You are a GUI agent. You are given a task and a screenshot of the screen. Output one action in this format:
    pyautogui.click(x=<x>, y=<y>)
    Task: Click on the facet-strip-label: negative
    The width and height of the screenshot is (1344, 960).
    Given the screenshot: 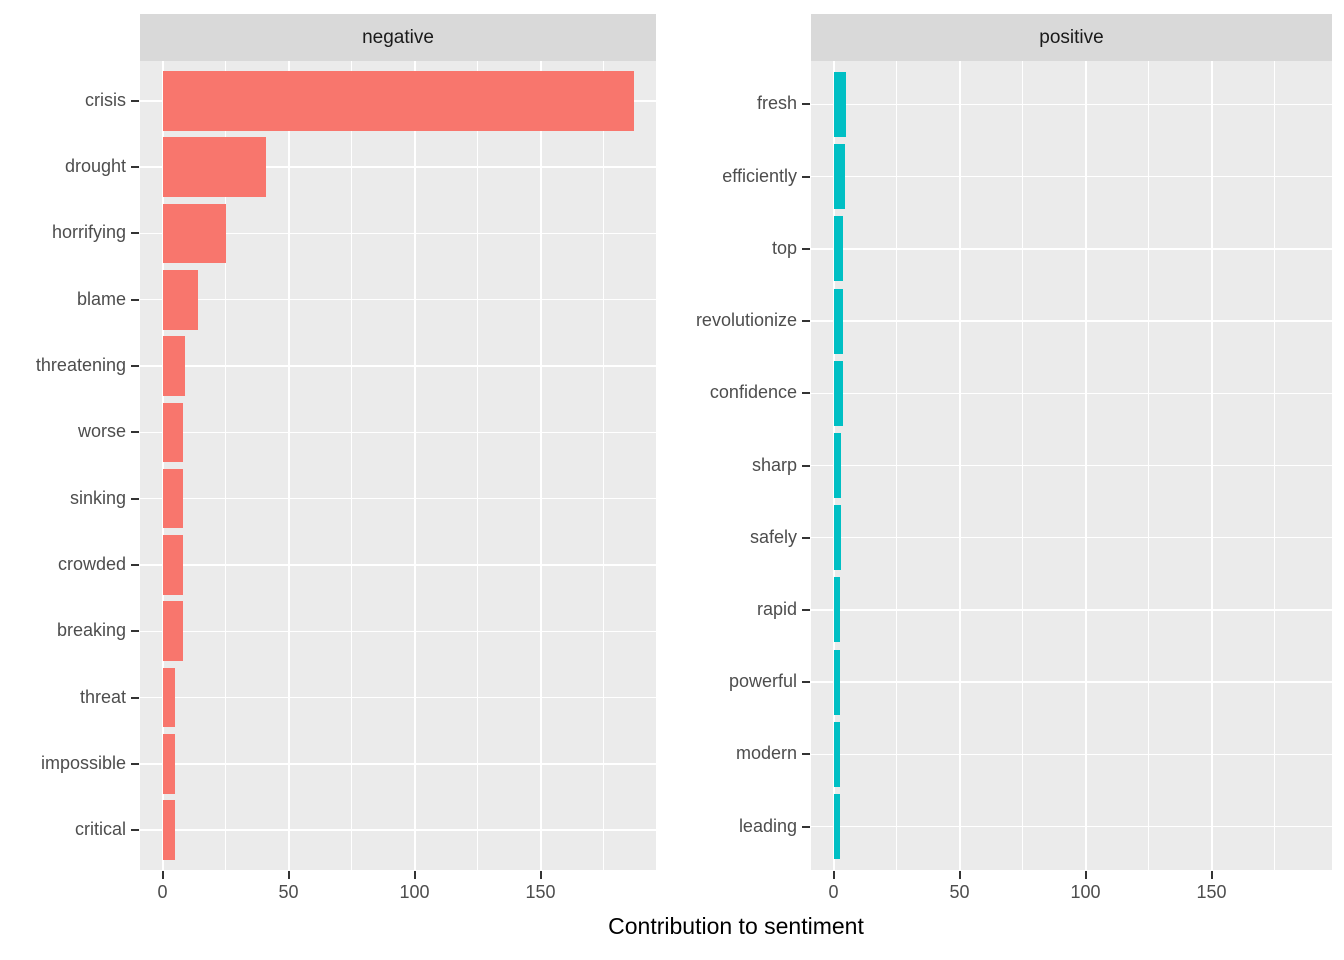 What is the action you would take?
    pyautogui.click(x=398, y=37)
    